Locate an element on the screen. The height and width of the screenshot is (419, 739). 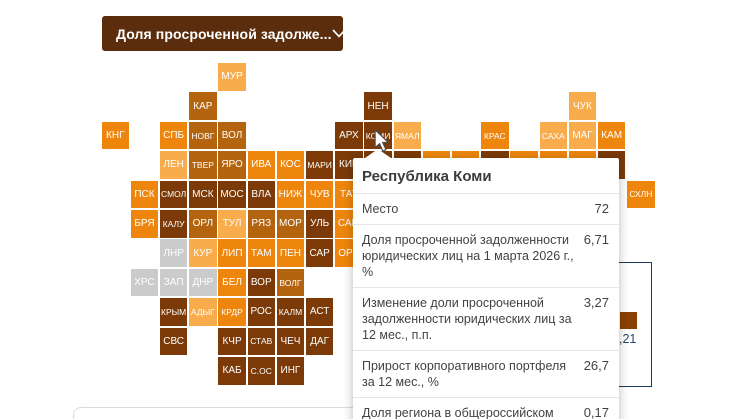
tile-РЯЗ: РЯЗ is located at coordinates (261, 224).